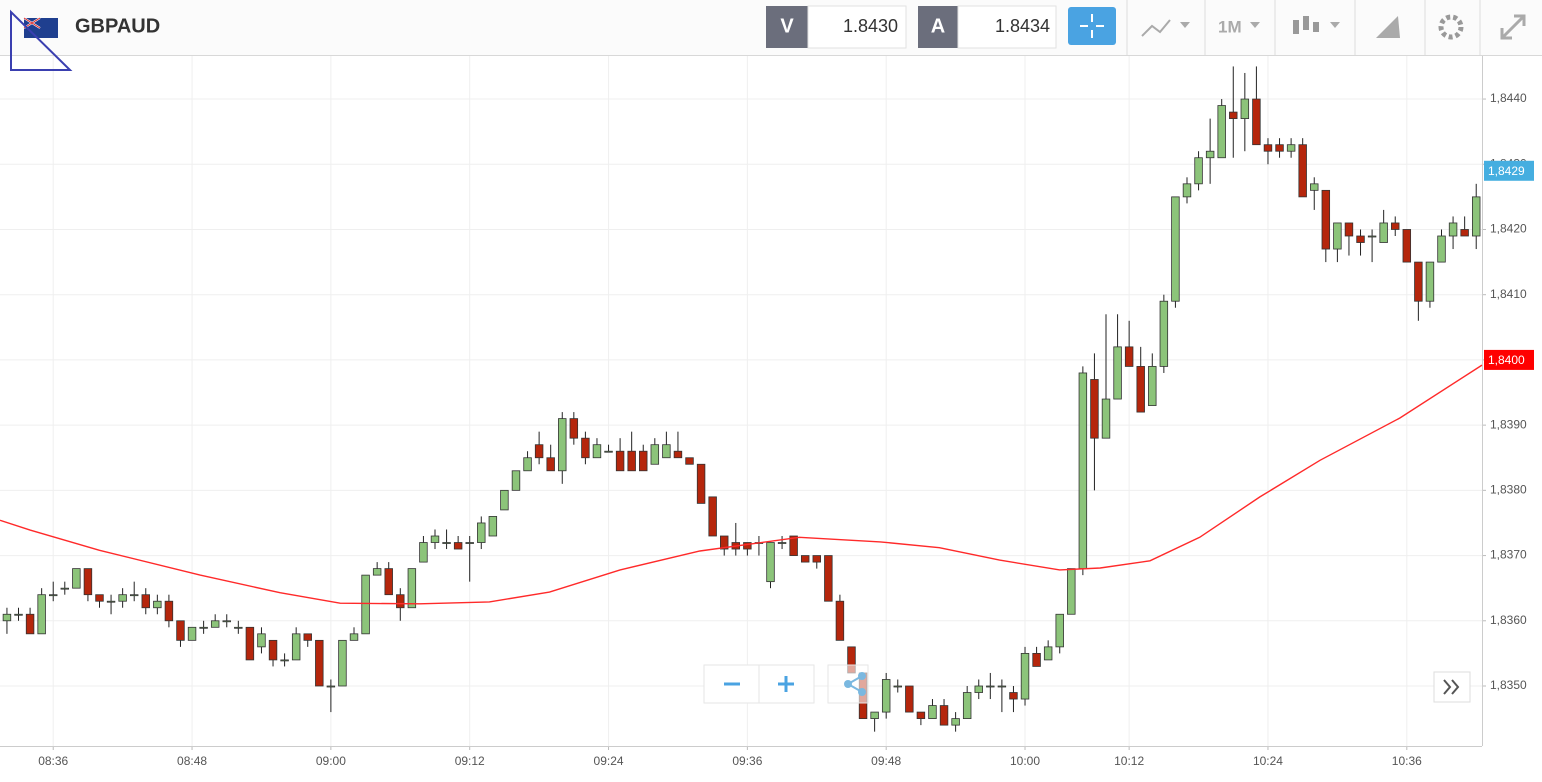 The height and width of the screenshot is (782, 1542). I want to click on x-tick-label: 09:12, so click(470, 761).